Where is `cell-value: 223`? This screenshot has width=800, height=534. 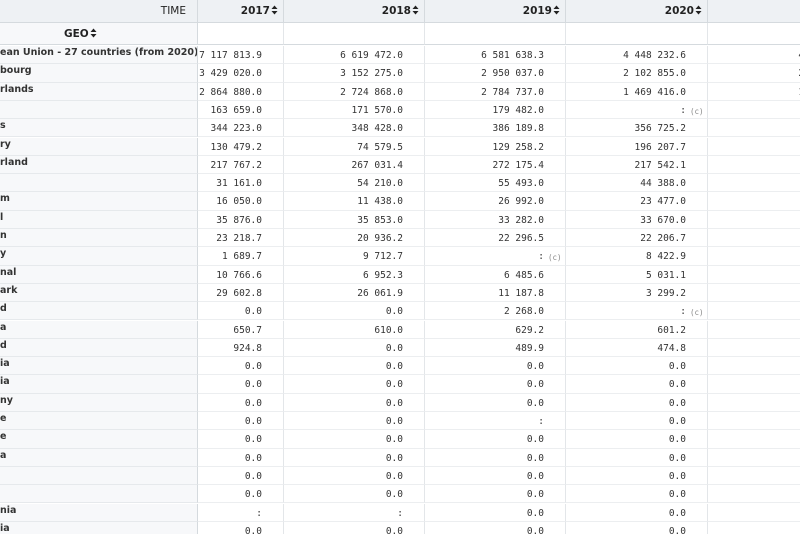 cell-value: 223 is located at coordinates (754, 147).